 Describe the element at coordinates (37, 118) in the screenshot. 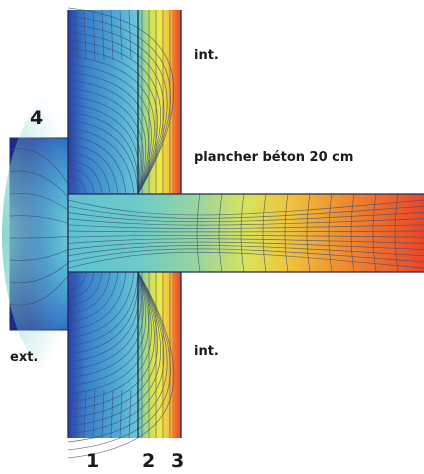

I see `label-number-4: 4` at that location.